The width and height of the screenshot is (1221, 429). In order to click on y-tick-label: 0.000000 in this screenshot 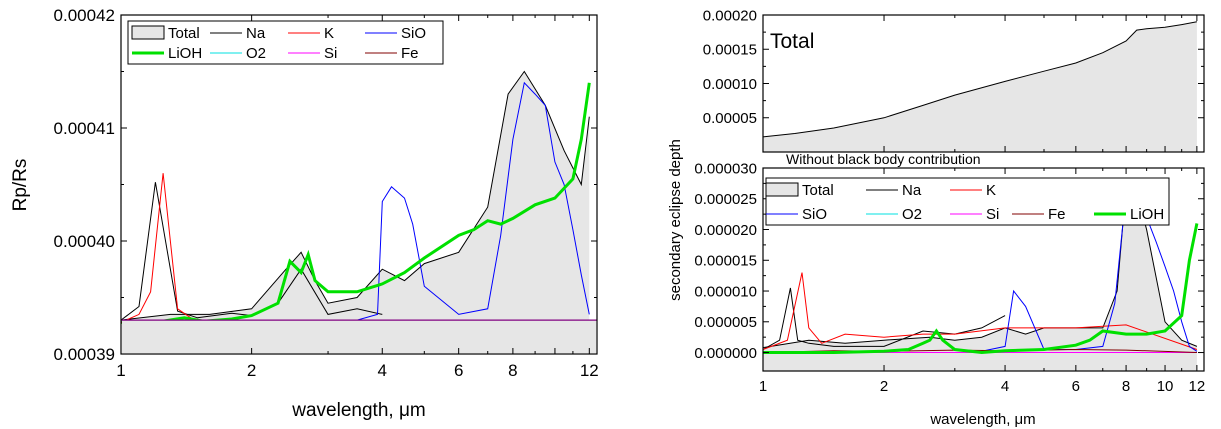, I will do `click(725, 353)`.